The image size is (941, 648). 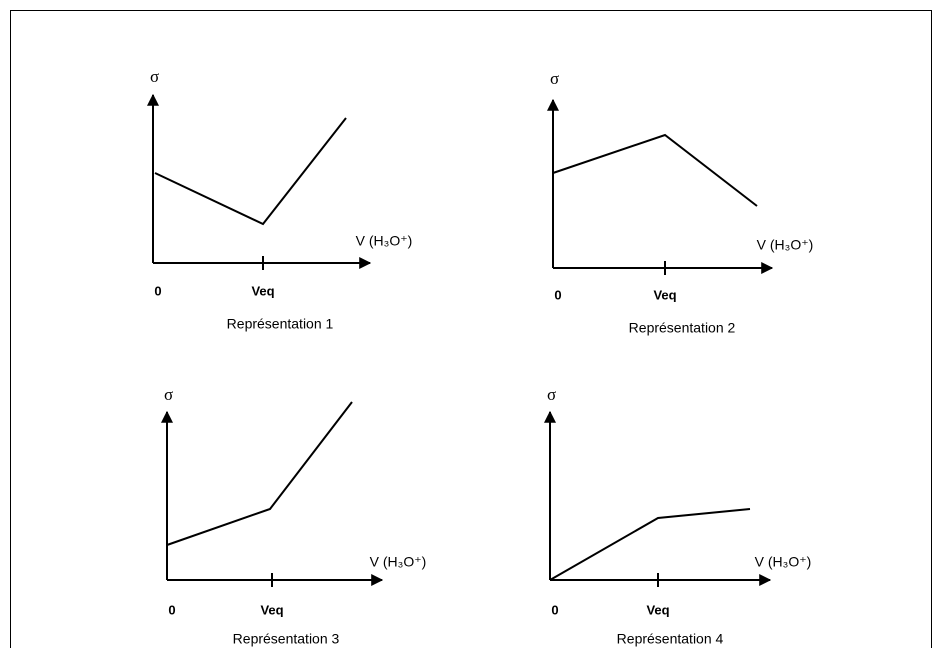 What do you see at coordinates (280, 324) in the screenshot?
I see `caption: Représentation 1` at bounding box center [280, 324].